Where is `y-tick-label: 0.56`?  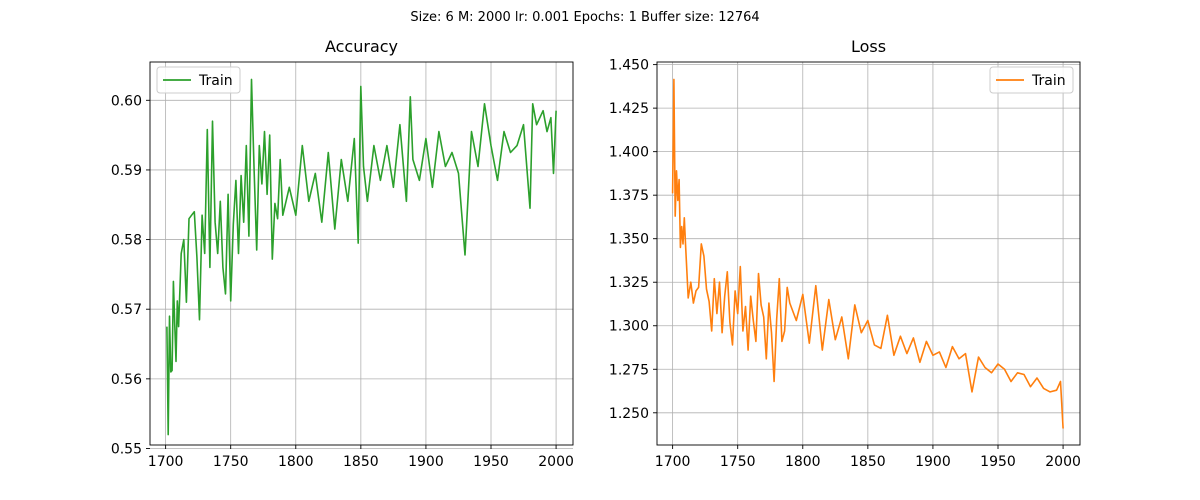
y-tick-label: 0.56 is located at coordinates (126, 380).